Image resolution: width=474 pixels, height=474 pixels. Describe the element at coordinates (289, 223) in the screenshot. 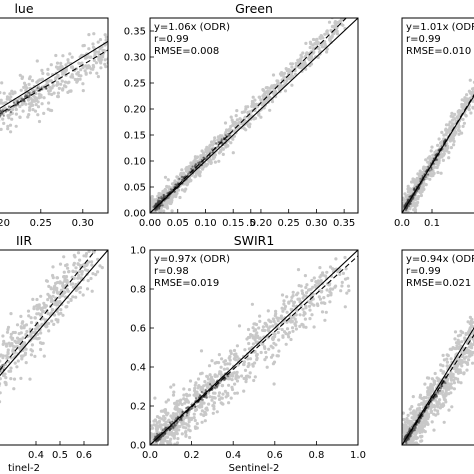

I see `x-tick-label: 0.25` at that location.